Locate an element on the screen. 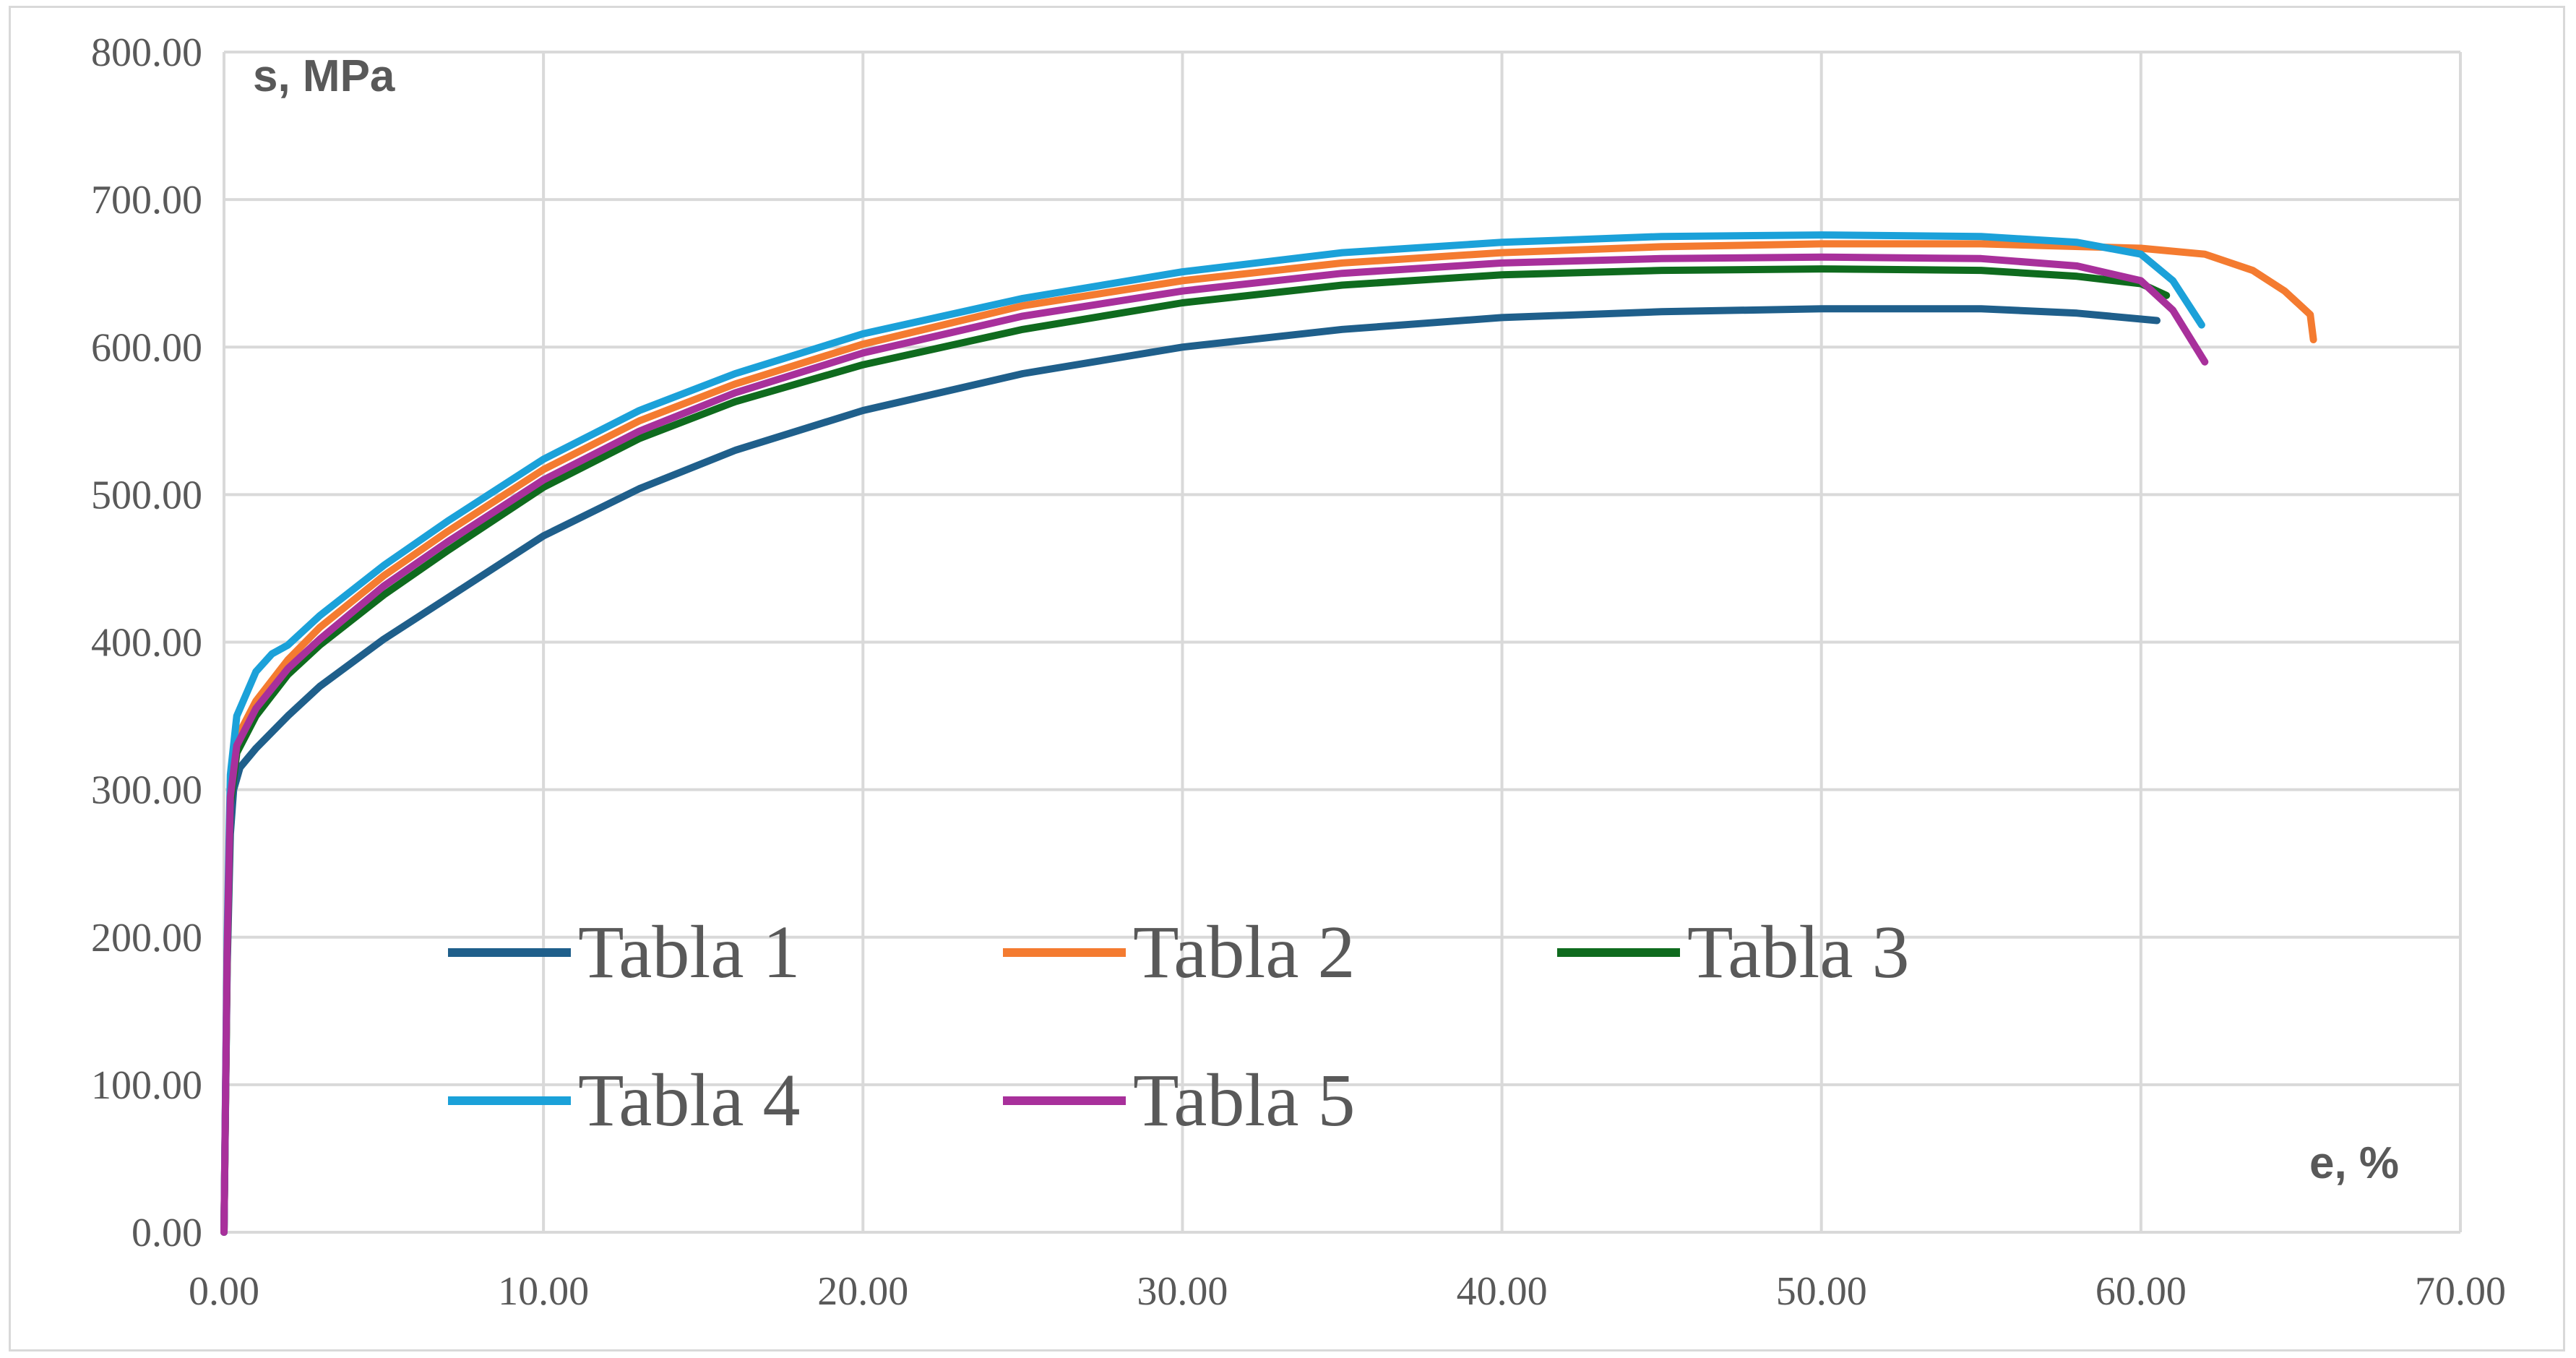  legend-label-tabla-5: Tabla 5 is located at coordinates (1244, 1100).